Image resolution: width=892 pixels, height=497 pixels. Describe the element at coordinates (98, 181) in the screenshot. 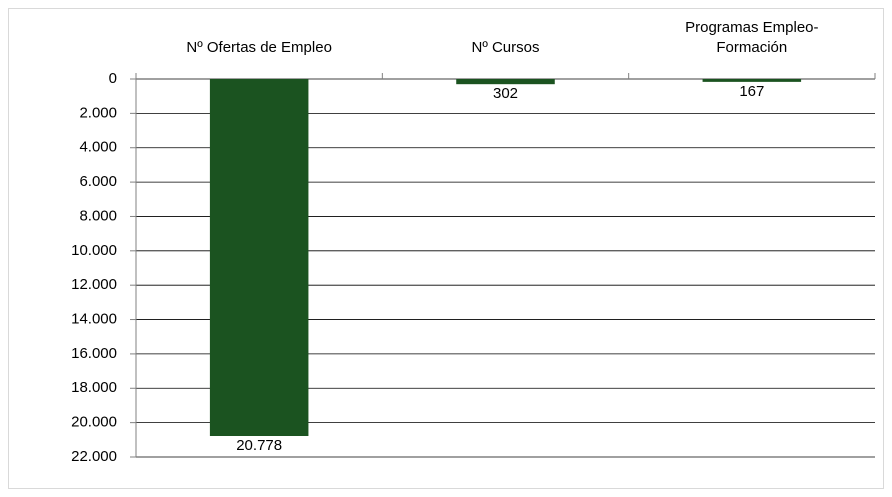

I see `y-tick-label: 6.000` at that location.